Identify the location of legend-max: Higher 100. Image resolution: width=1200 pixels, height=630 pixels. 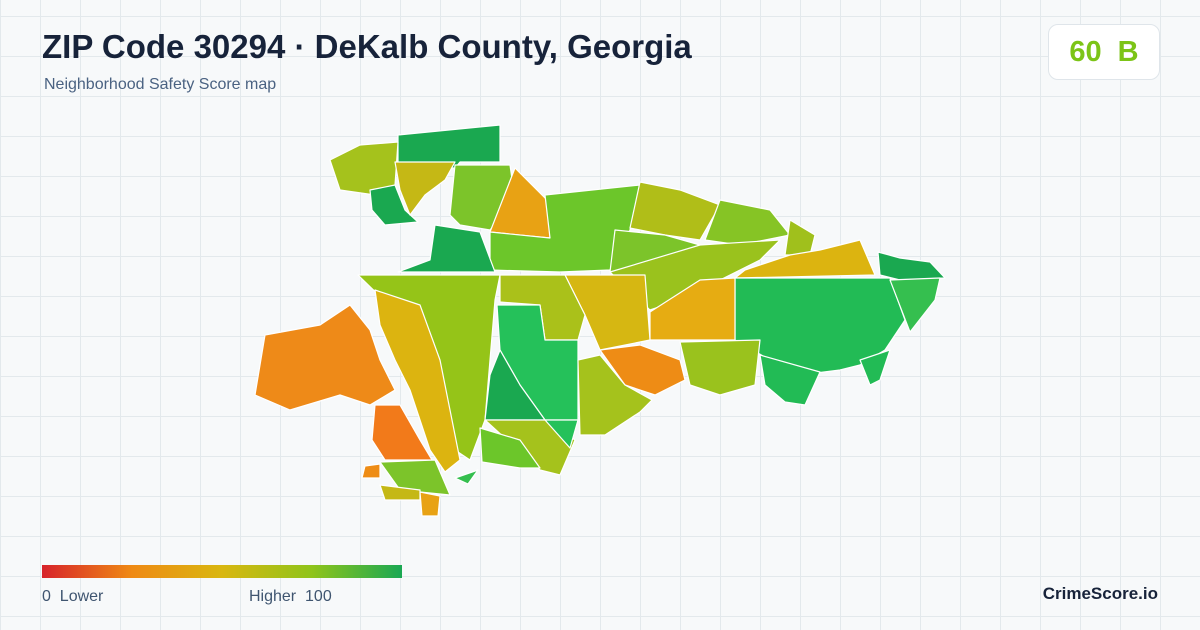
(290, 597).